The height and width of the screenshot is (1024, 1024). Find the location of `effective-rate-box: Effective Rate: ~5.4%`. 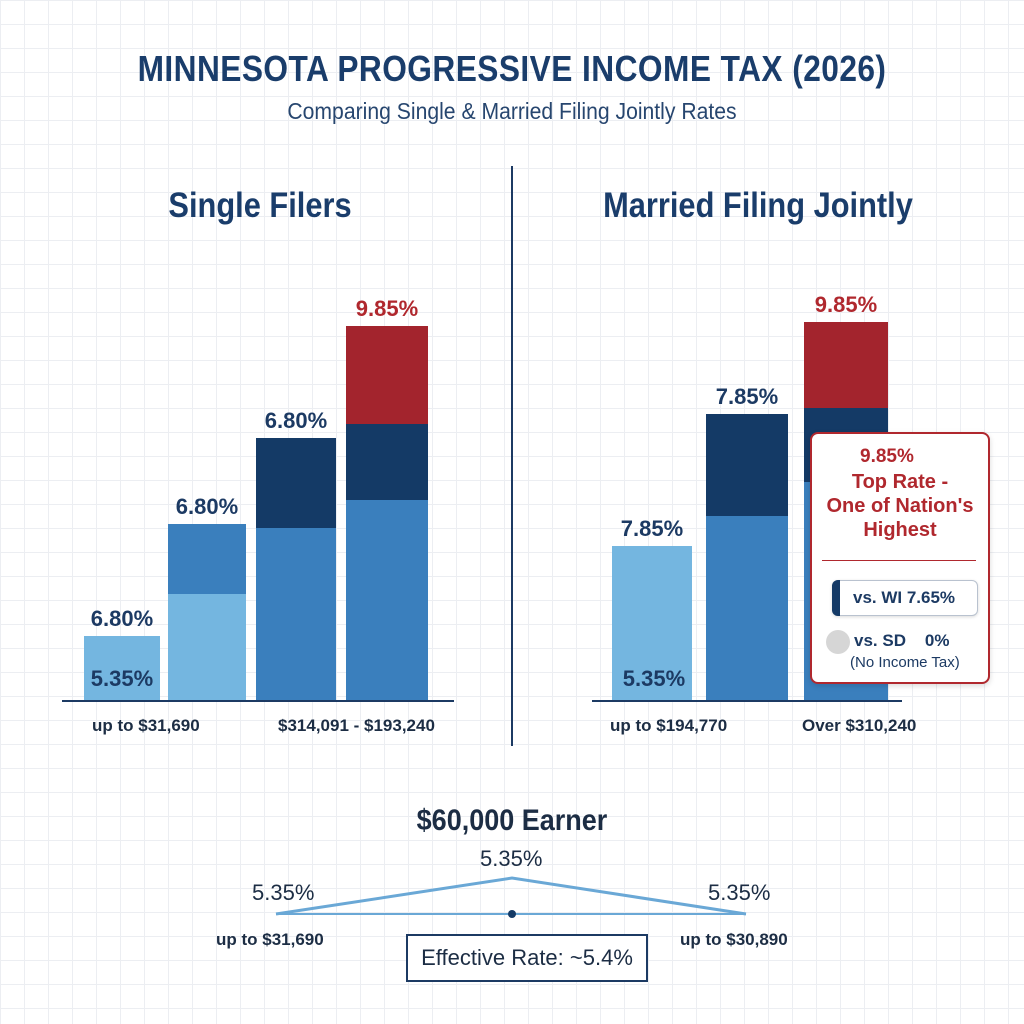

effective-rate-box: Effective Rate: ~5.4% is located at coordinates (527, 958).